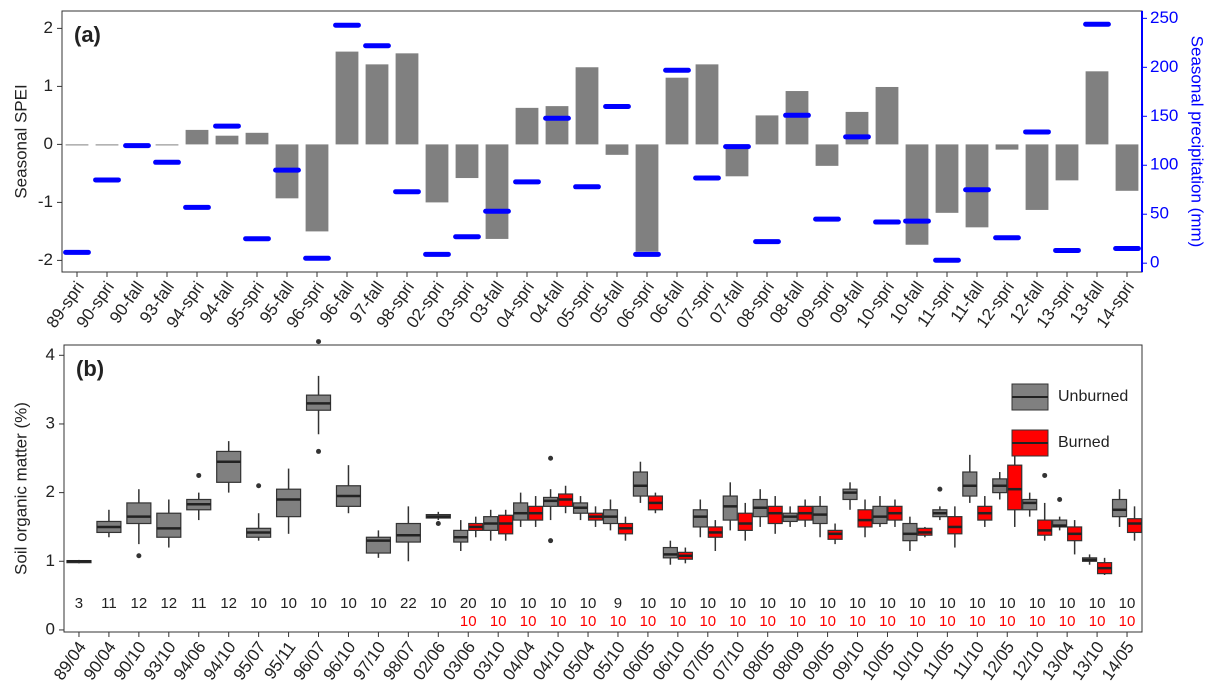  What do you see at coordinates (339, 661) in the screenshot?
I see `x-tick-label: 96/10` at bounding box center [339, 661].